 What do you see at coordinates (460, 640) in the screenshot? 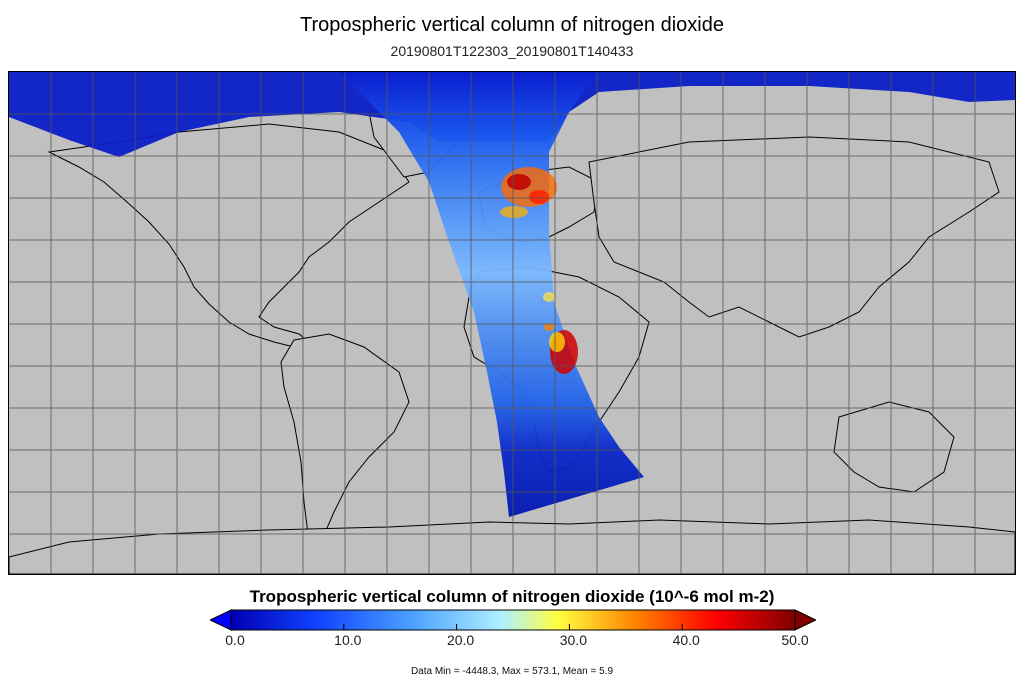
I see `colorbar-tick-label: 20.0` at bounding box center [460, 640].